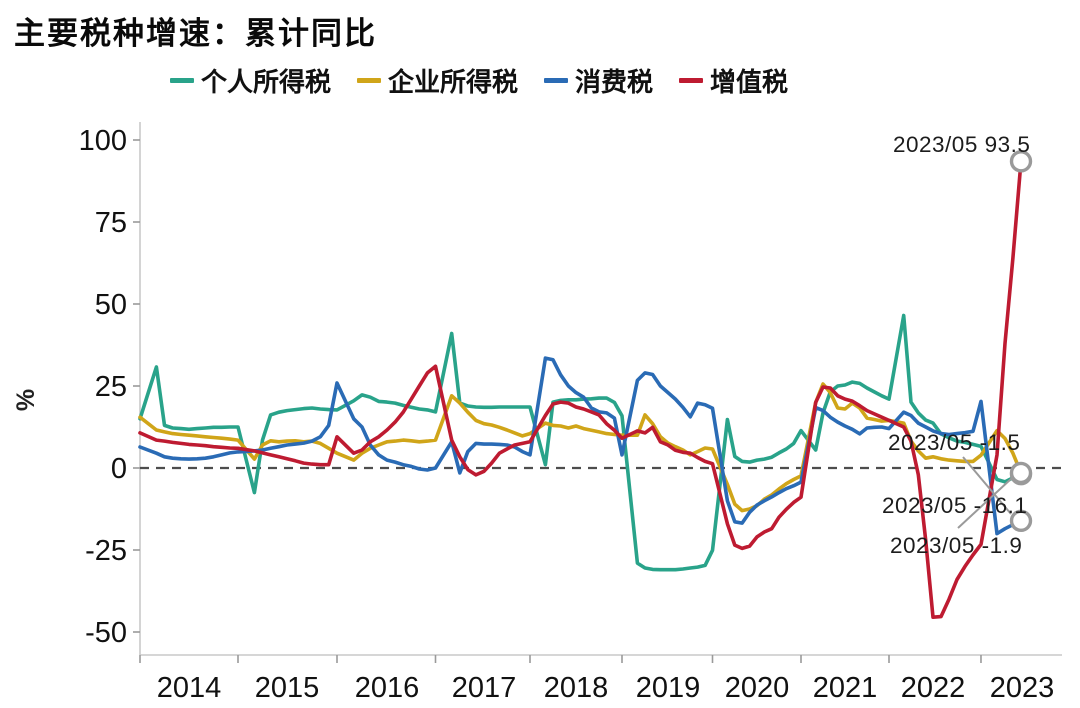 Image resolution: width=1080 pixels, height=708 pixels. I want to click on y-tick-label: 75, so click(111, 223).